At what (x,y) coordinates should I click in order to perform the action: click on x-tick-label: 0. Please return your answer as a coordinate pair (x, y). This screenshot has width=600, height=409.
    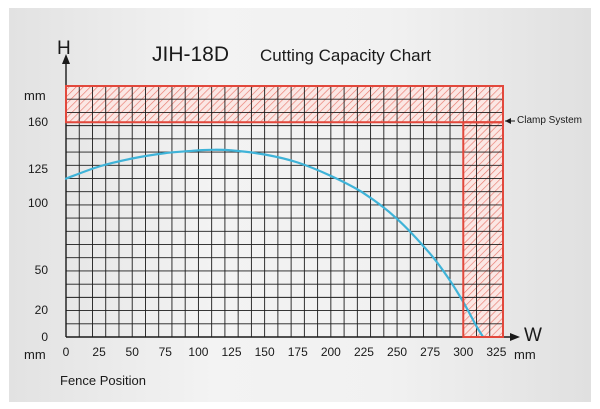
    Looking at the image, I should click on (66, 352).